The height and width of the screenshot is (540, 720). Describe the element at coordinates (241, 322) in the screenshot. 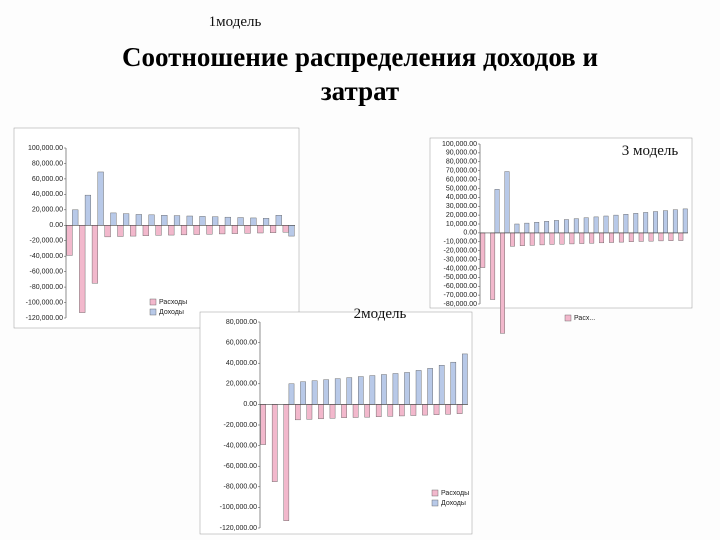

I see `y-tick-label: 80,000.00` at that location.